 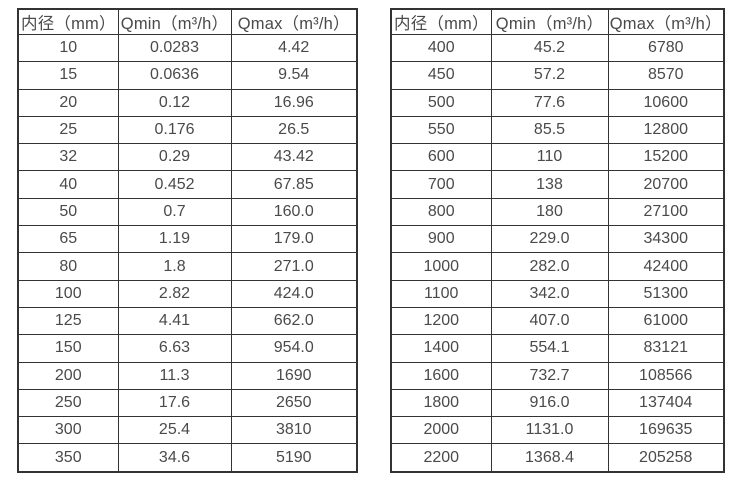 I want to click on table-row: 80 1.8 271.0, so click(x=187, y=266).